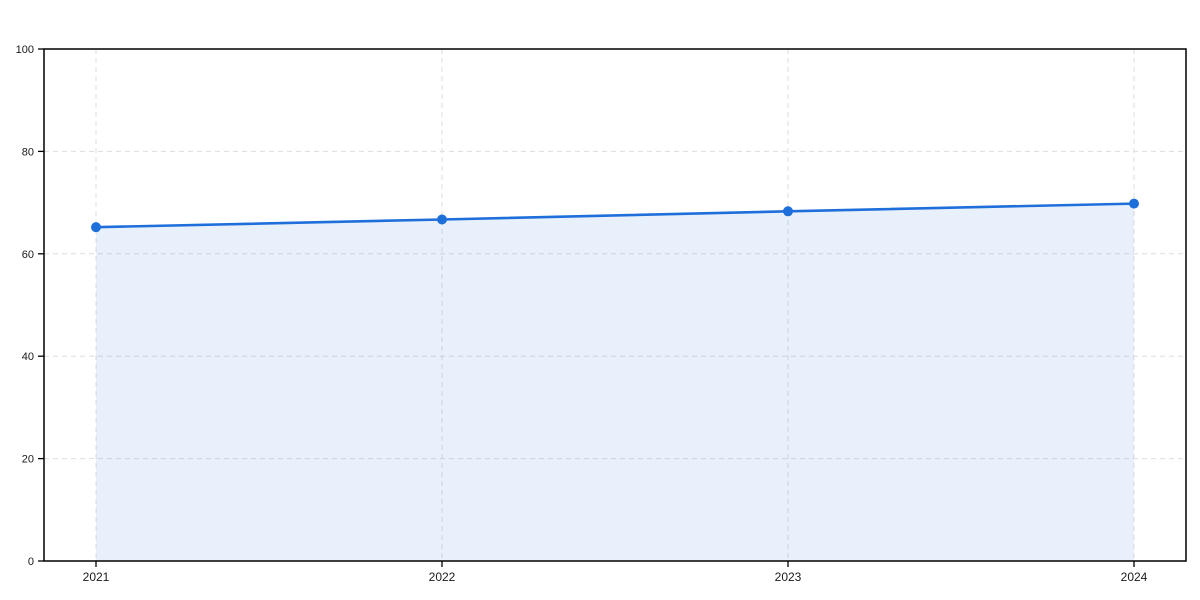 This screenshot has height=600, width=1200. Describe the element at coordinates (96, 577) in the screenshot. I see `x-tick-label: 2021` at that location.